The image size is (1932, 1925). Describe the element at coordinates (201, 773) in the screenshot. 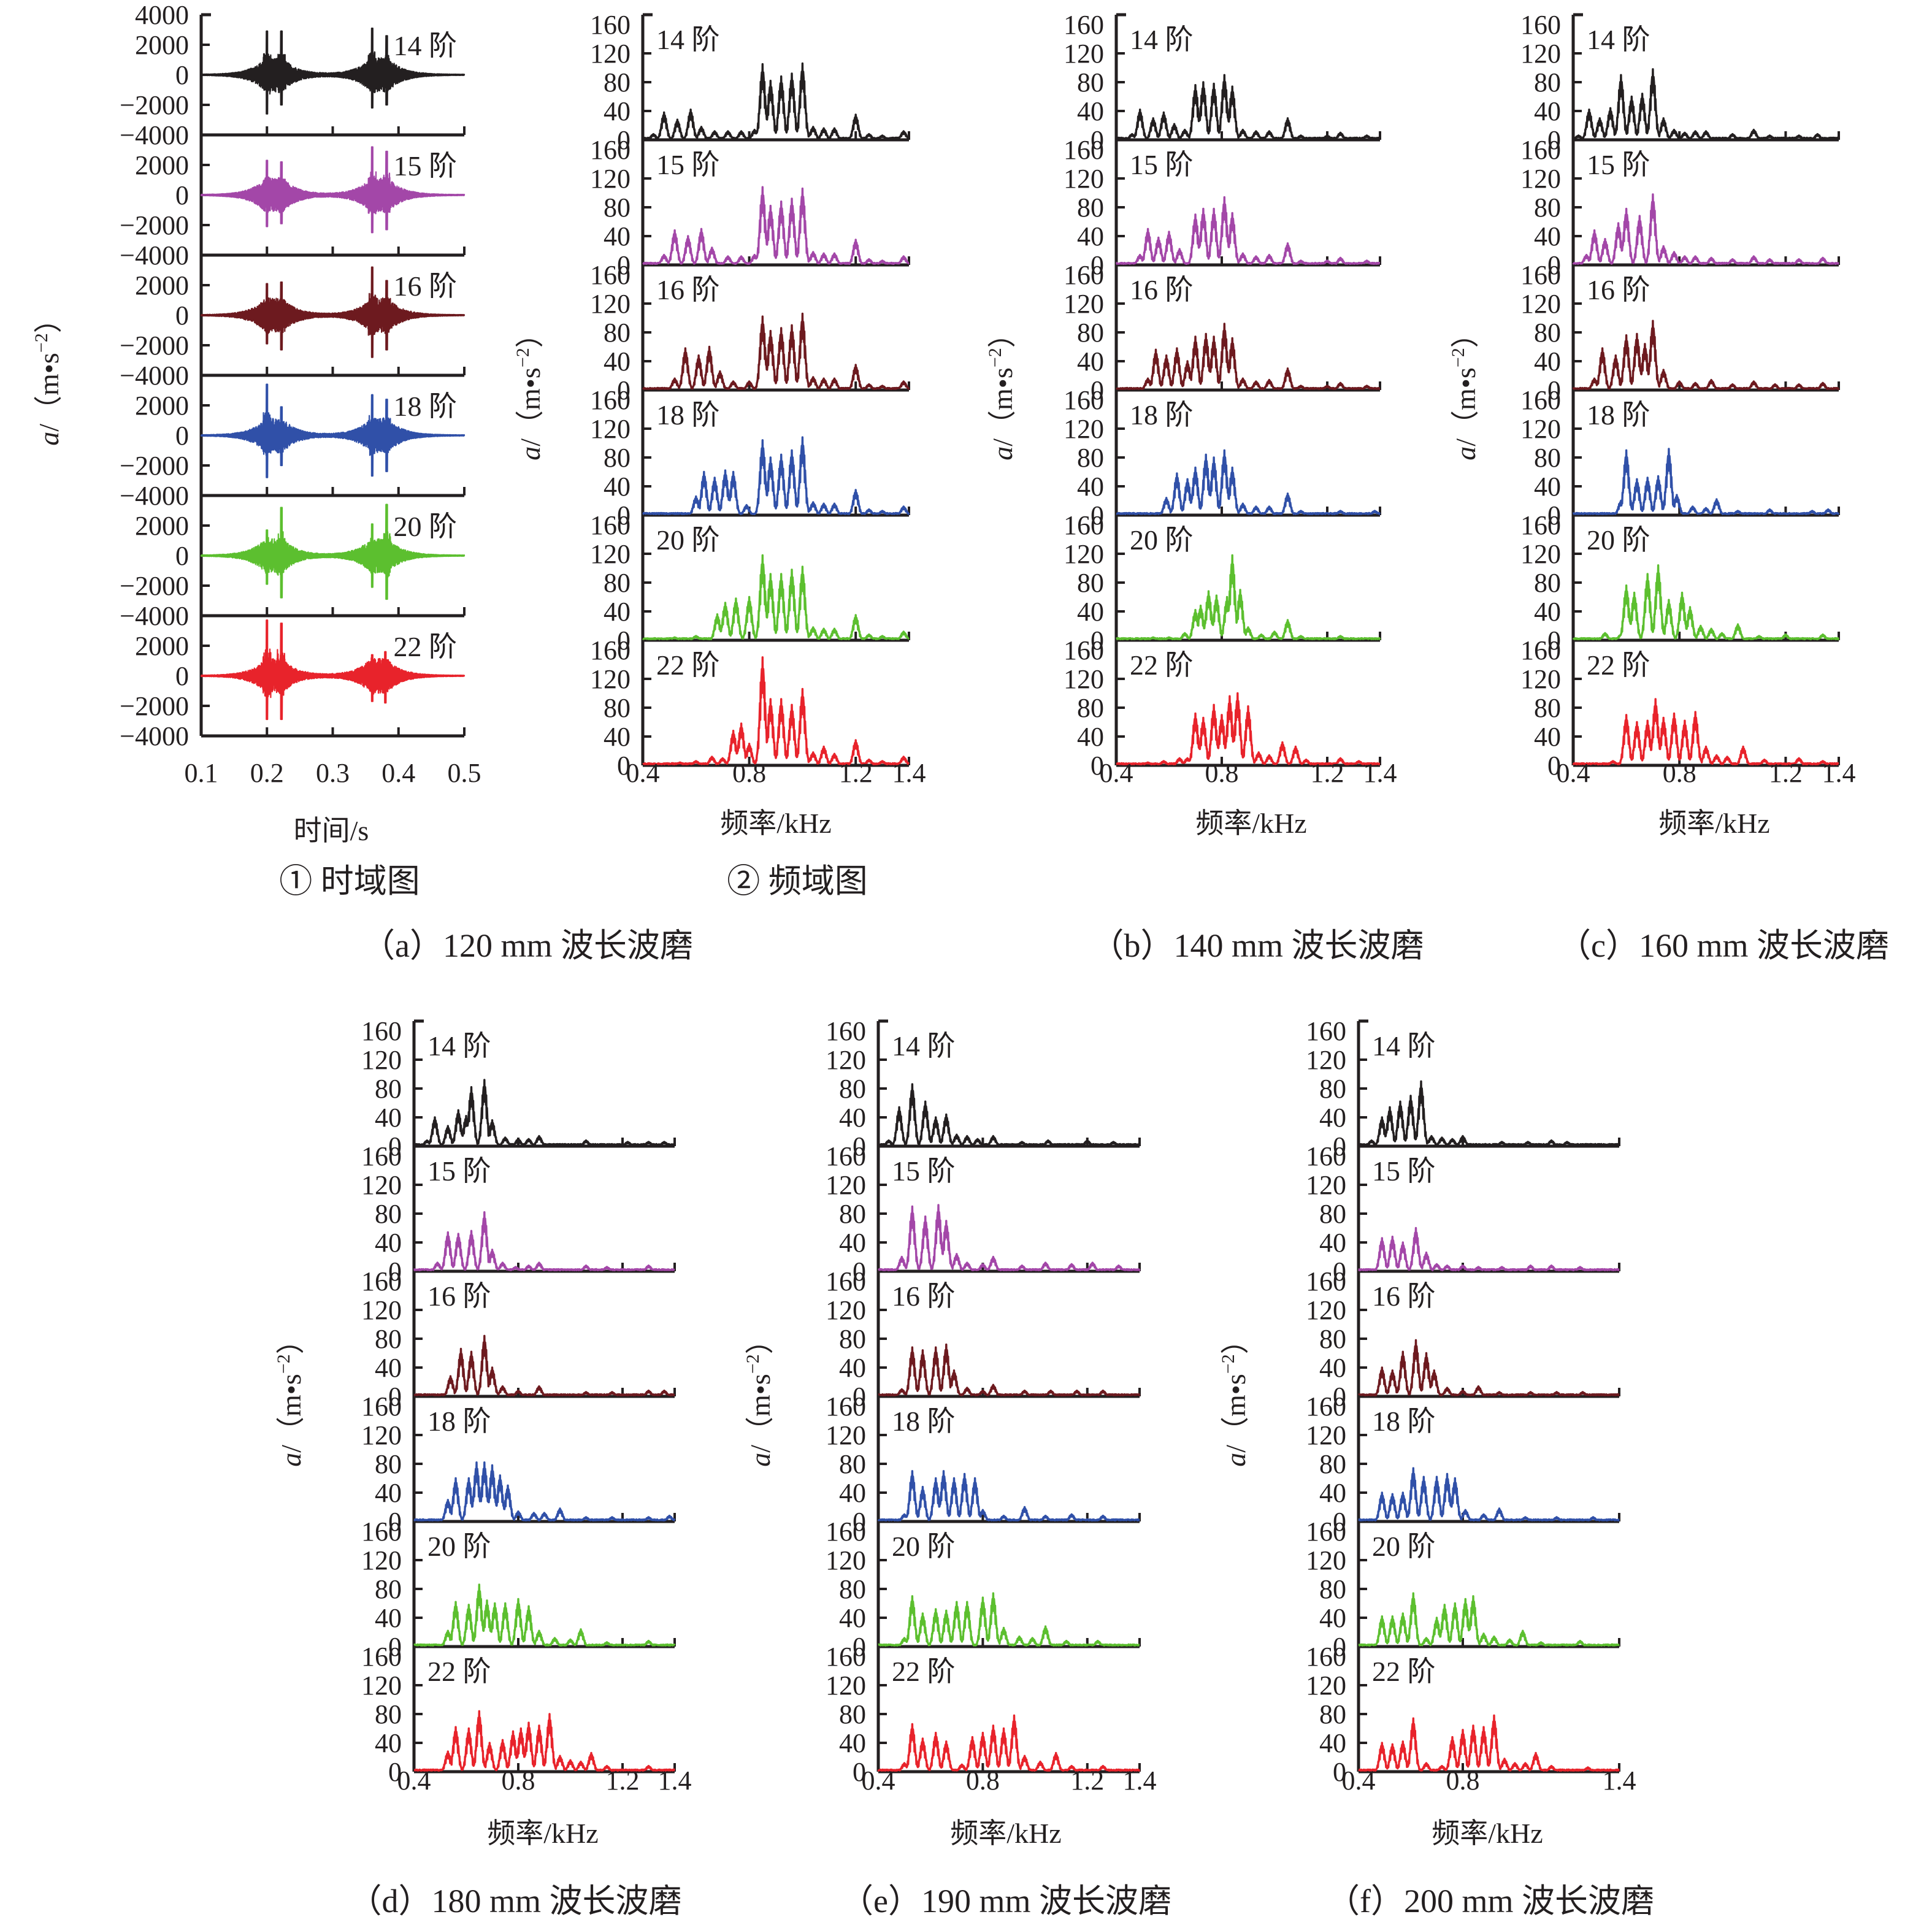

I see `x-tick-label: 0.1` at that location.